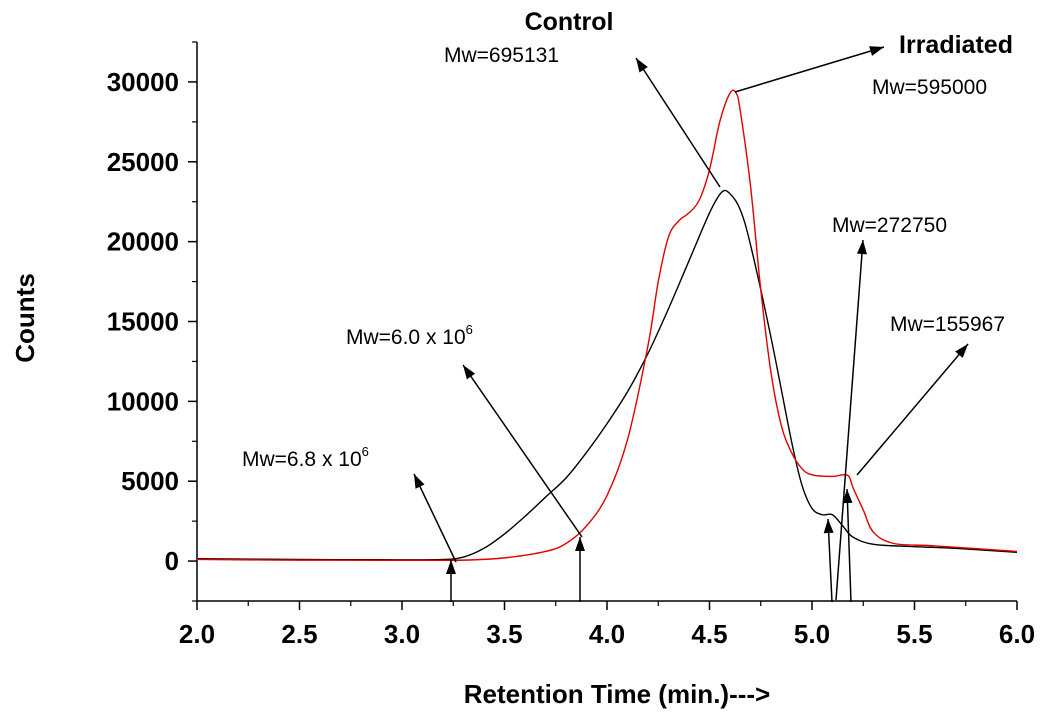 The image size is (1045, 713). What do you see at coordinates (406, 337) in the screenshot?
I see `annotation-mw-6-0e6-base: Mw=6.0 x 10` at bounding box center [406, 337].